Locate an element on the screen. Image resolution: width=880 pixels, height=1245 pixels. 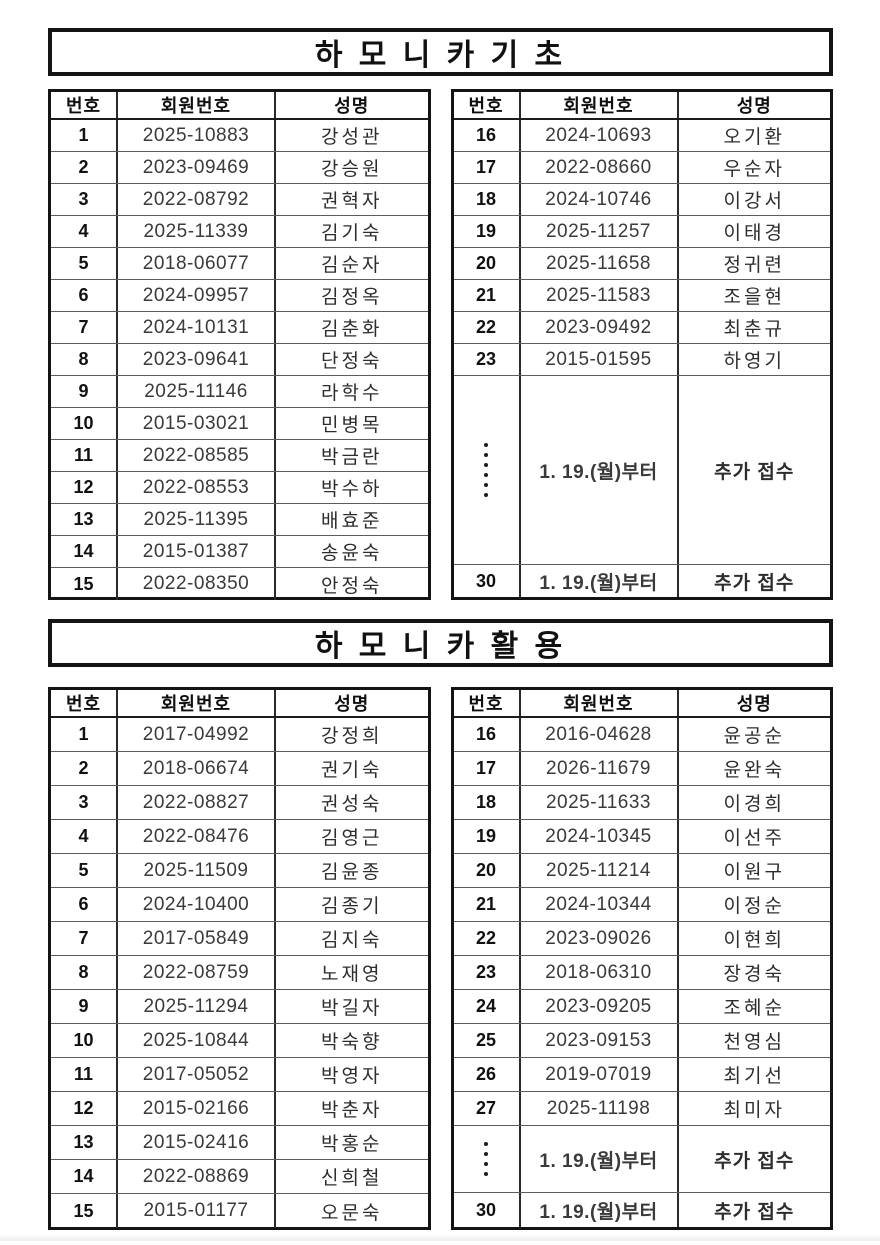
page-bottom-shade is located at coordinates (440, 1237).